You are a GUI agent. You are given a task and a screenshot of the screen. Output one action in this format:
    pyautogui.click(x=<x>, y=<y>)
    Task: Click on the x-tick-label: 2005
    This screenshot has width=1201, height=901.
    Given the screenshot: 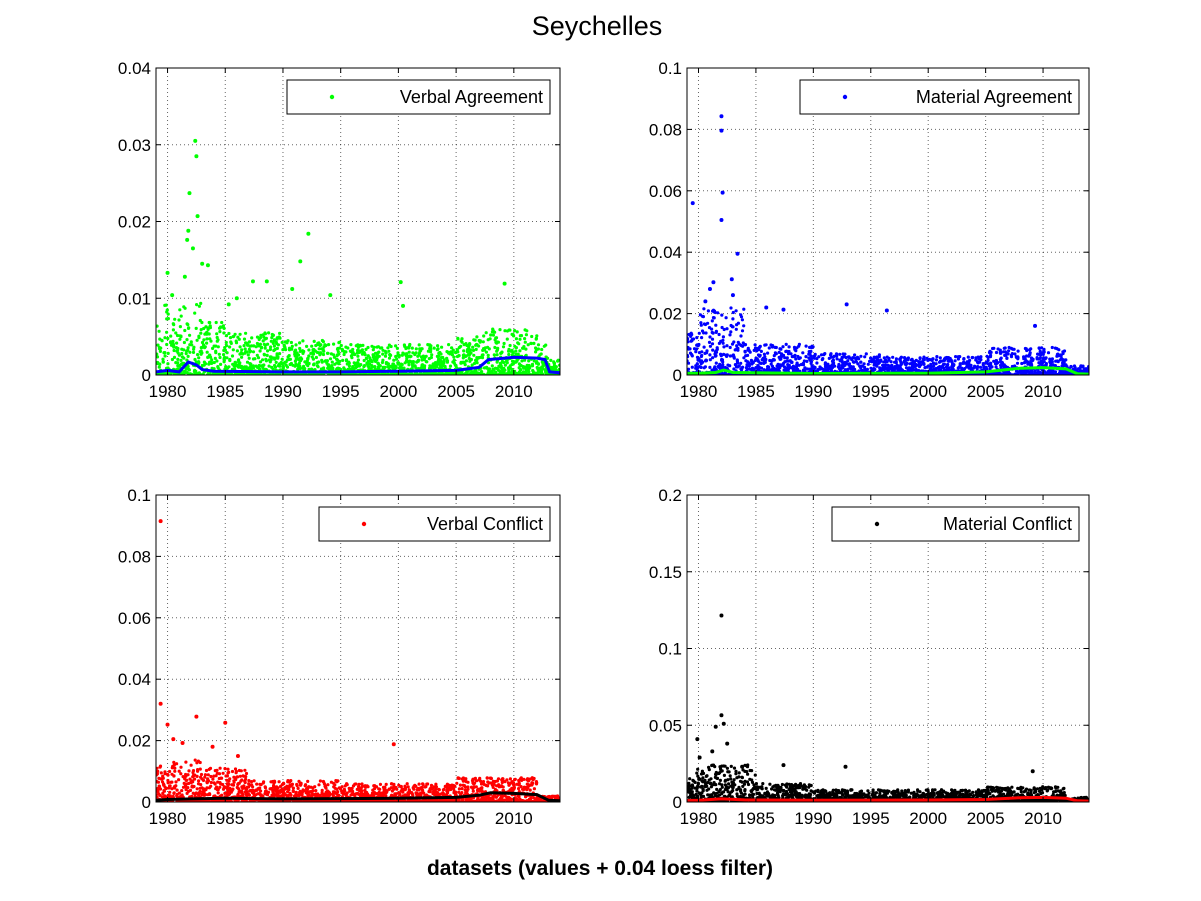 What is the action you would take?
    pyautogui.click(x=456, y=391)
    